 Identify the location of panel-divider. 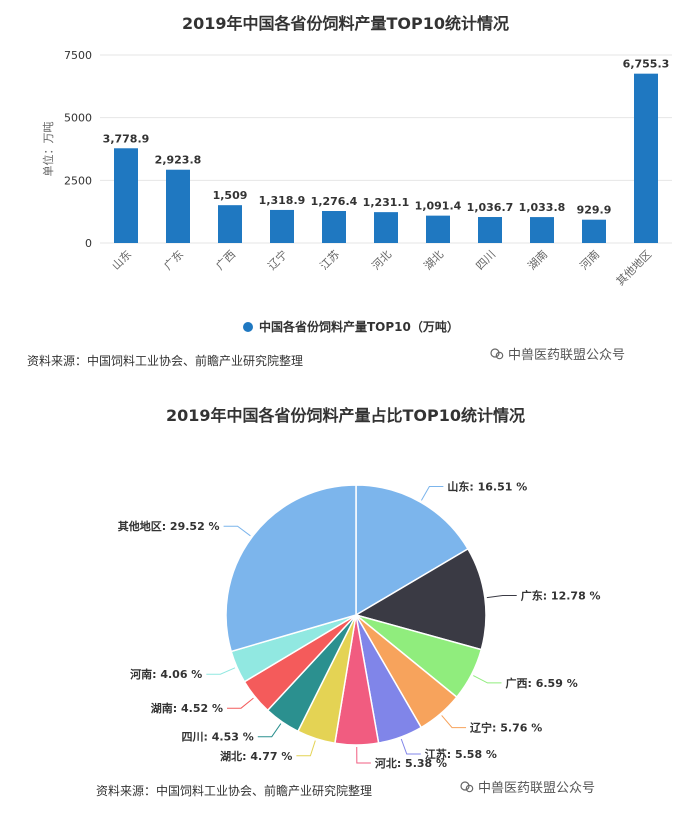
(345, 387).